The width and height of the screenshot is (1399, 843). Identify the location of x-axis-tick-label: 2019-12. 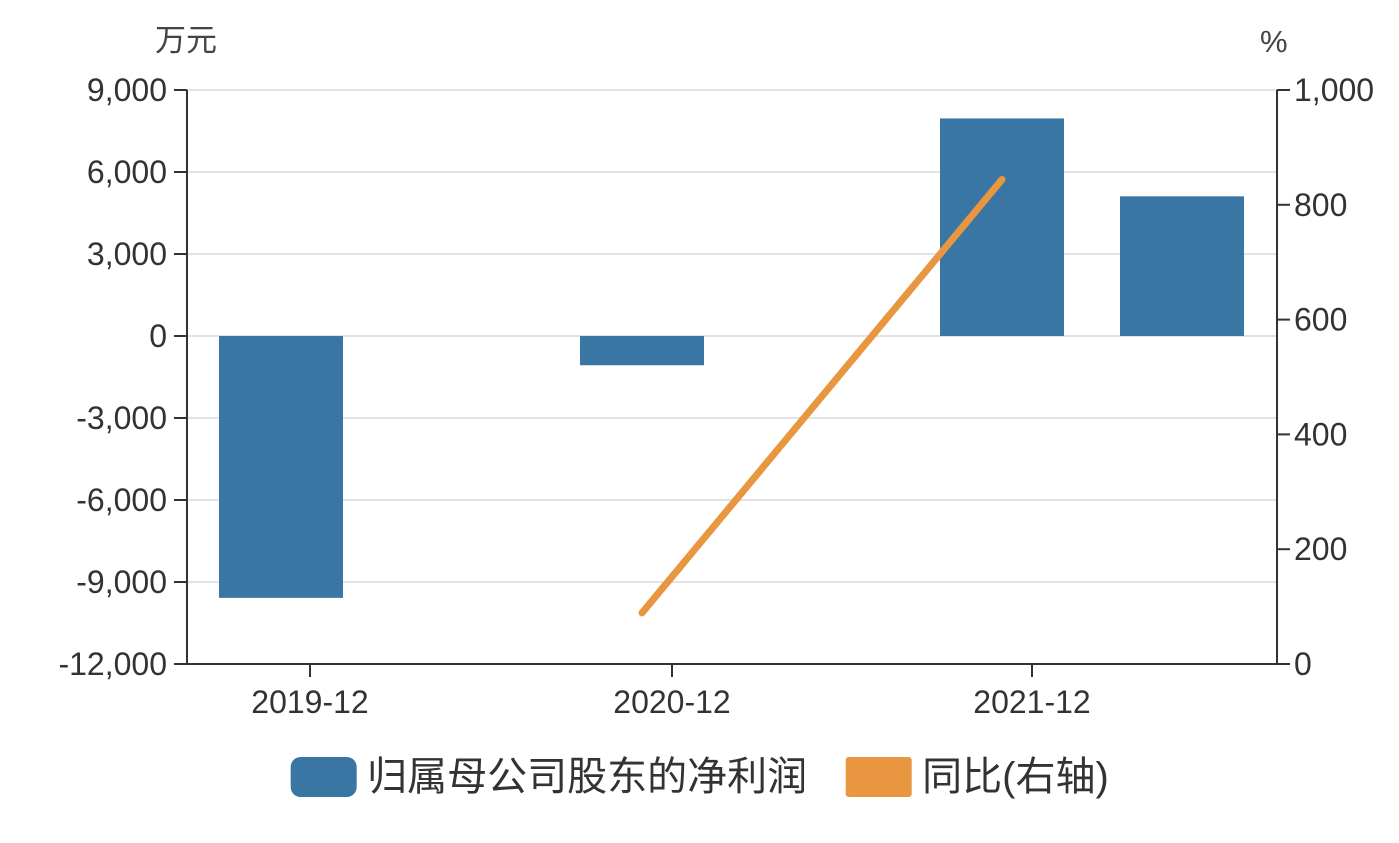
(309, 702).